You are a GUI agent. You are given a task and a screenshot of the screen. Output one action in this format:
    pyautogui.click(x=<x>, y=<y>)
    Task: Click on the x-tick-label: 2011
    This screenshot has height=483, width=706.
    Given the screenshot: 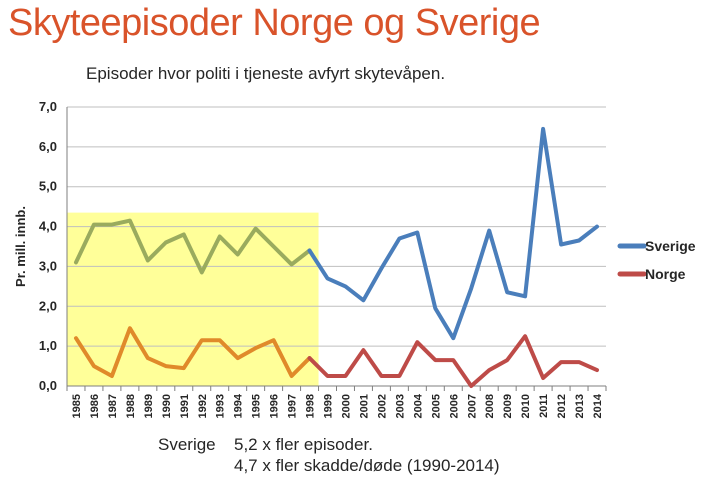 What is the action you would take?
    pyautogui.click(x=544, y=406)
    